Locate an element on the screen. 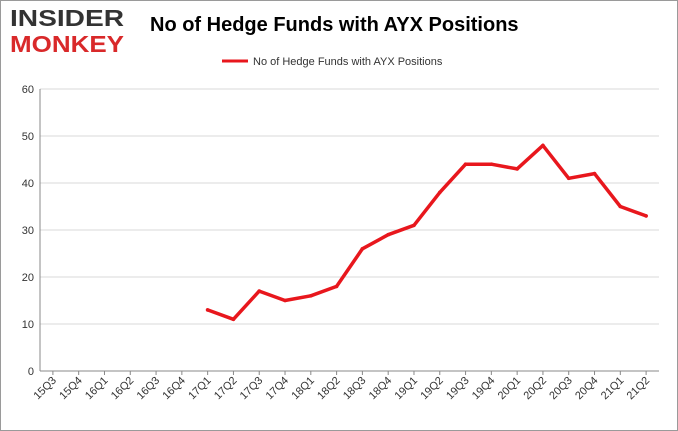  x-tick-label: 16Q4 is located at coordinates (174, 389).